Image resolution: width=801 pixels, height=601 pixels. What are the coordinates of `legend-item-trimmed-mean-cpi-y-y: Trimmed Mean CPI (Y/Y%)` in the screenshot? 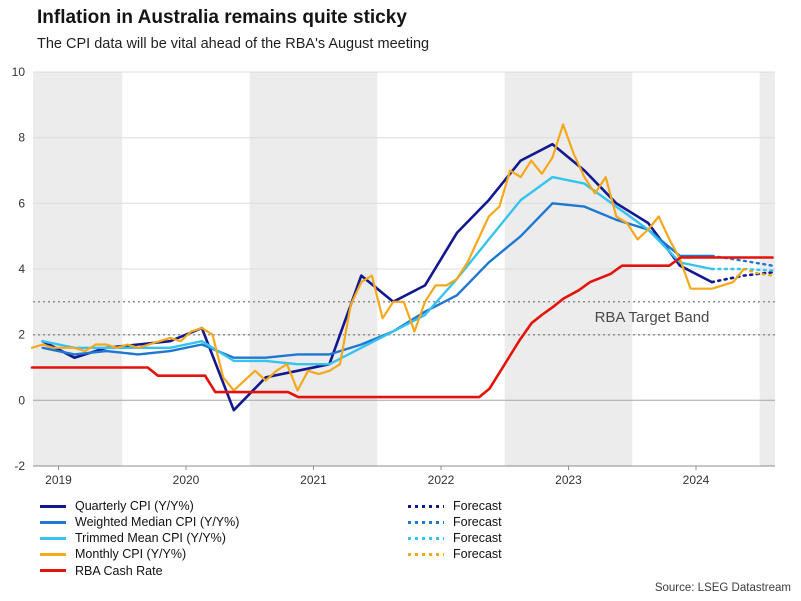 It's located at (139, 538).